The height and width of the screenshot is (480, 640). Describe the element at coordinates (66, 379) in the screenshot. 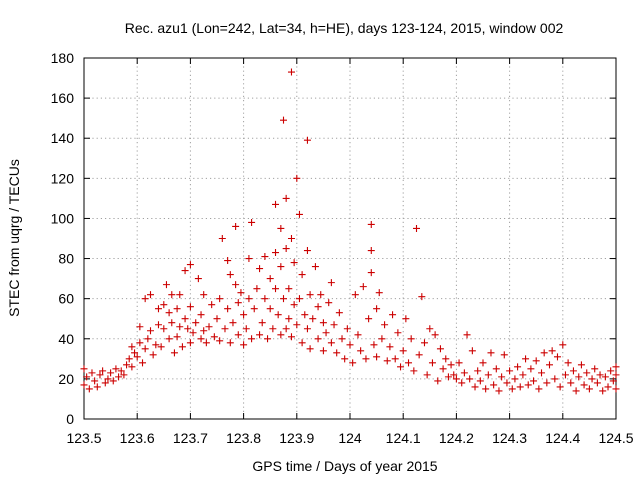

I see `y-tick-label: 20` at that location.